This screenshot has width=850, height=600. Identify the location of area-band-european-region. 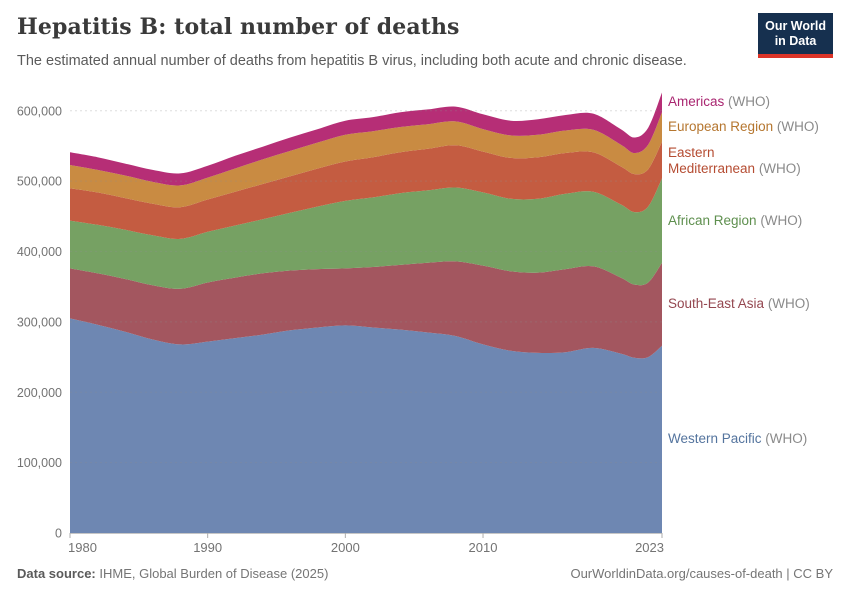
(366, 160).